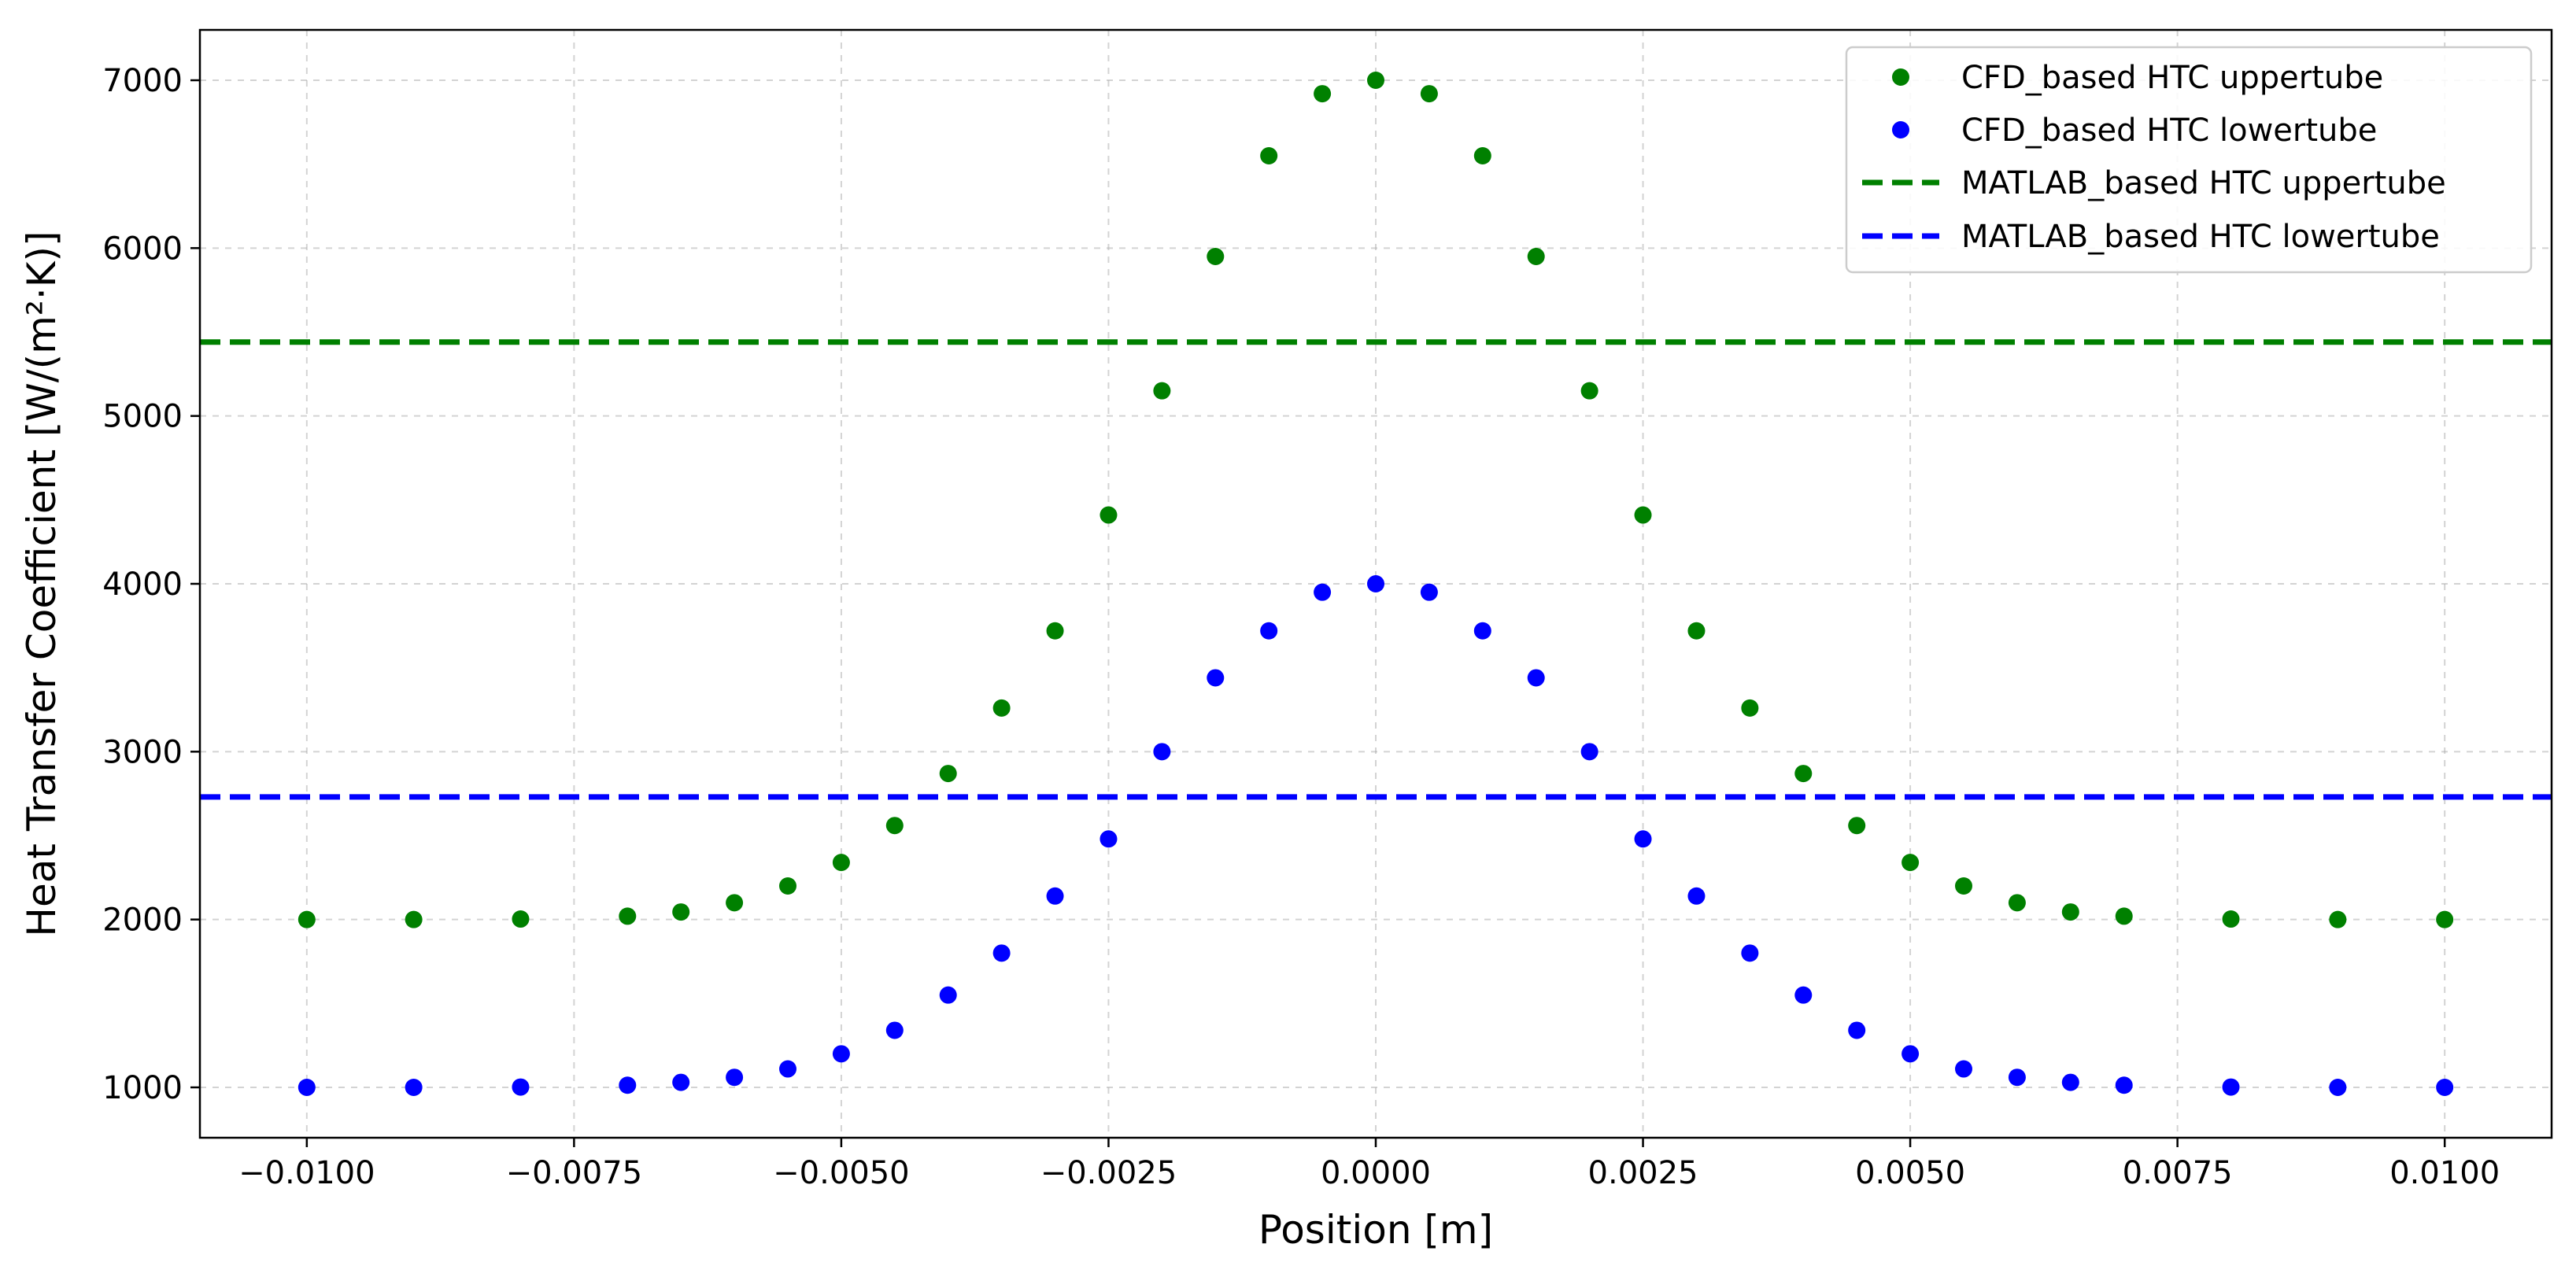 Image resolution: width=2576 pixels, height=1277 pixels. I want to click on legend-label-0: CFD_based HTC uppertube, so click(2172, 78).